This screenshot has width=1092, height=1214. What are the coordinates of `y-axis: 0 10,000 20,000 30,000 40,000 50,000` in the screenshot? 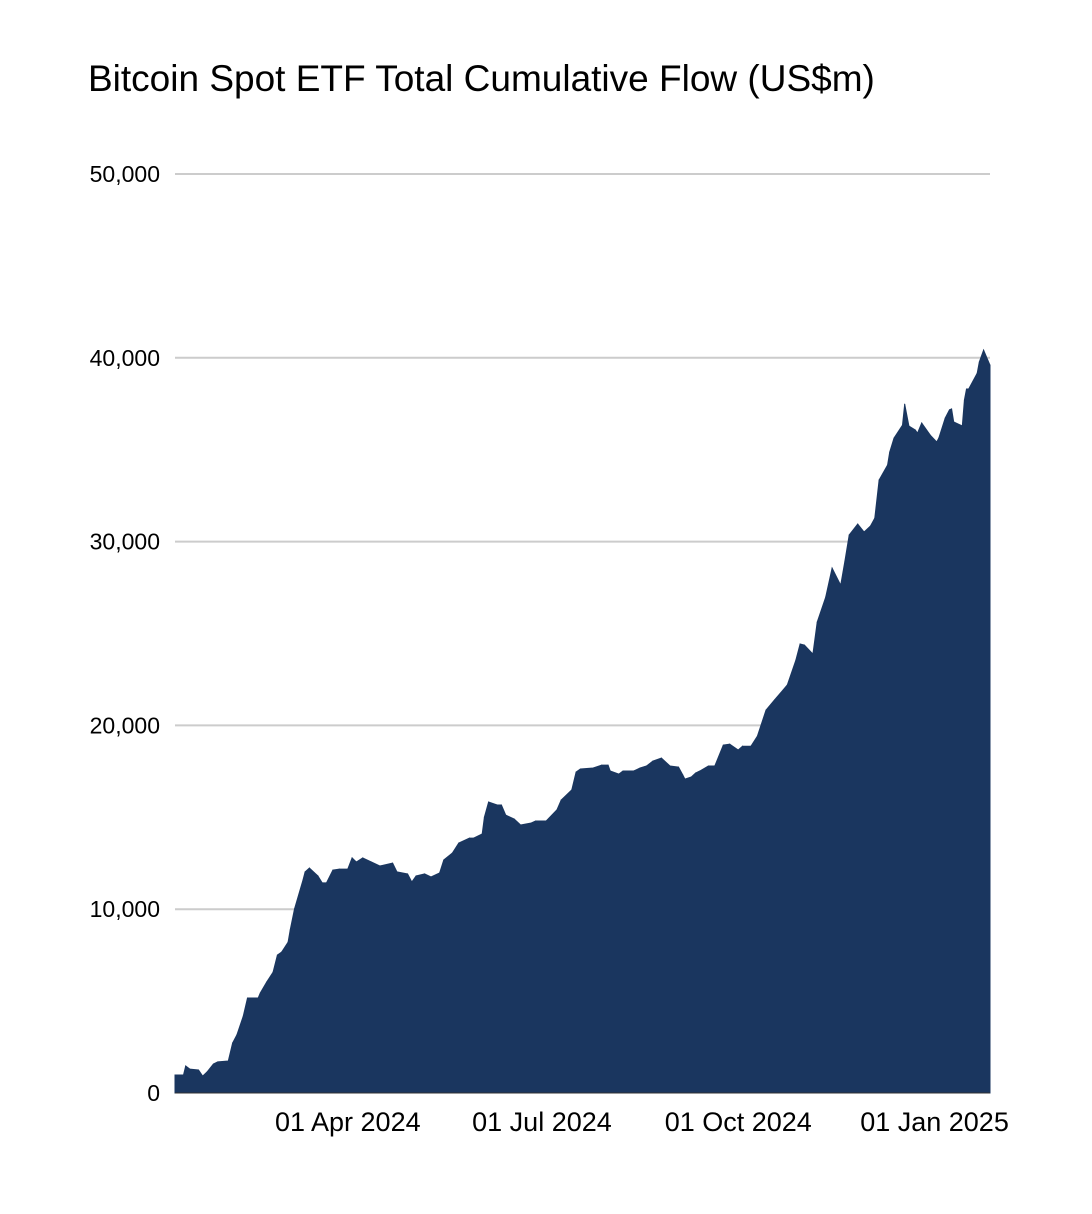 It's located at (125, 633).